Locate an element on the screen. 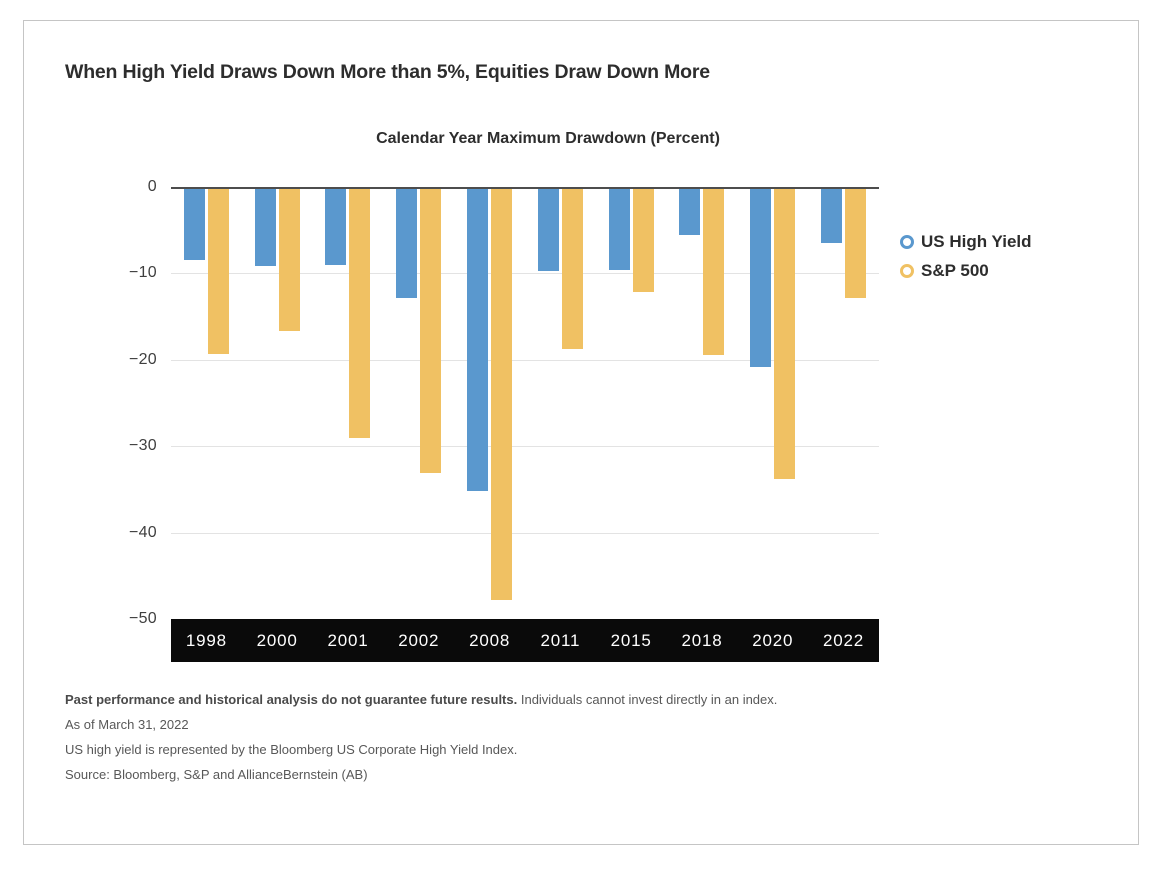  y-tick-label: 0 is located at coordinates (152, 186).